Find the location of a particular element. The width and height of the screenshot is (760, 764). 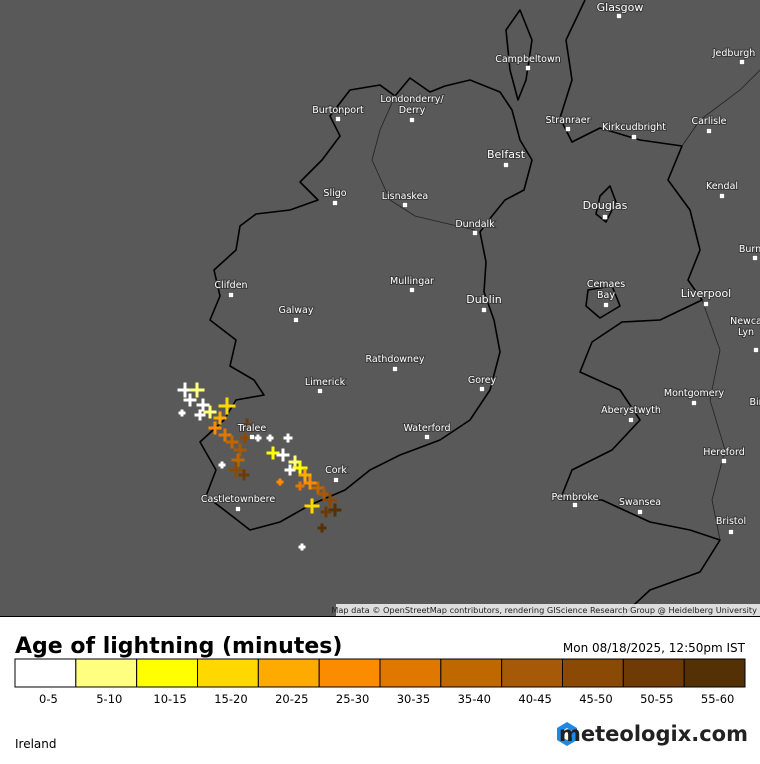

city-label: Burtonport is located at coordinates (338, 110).